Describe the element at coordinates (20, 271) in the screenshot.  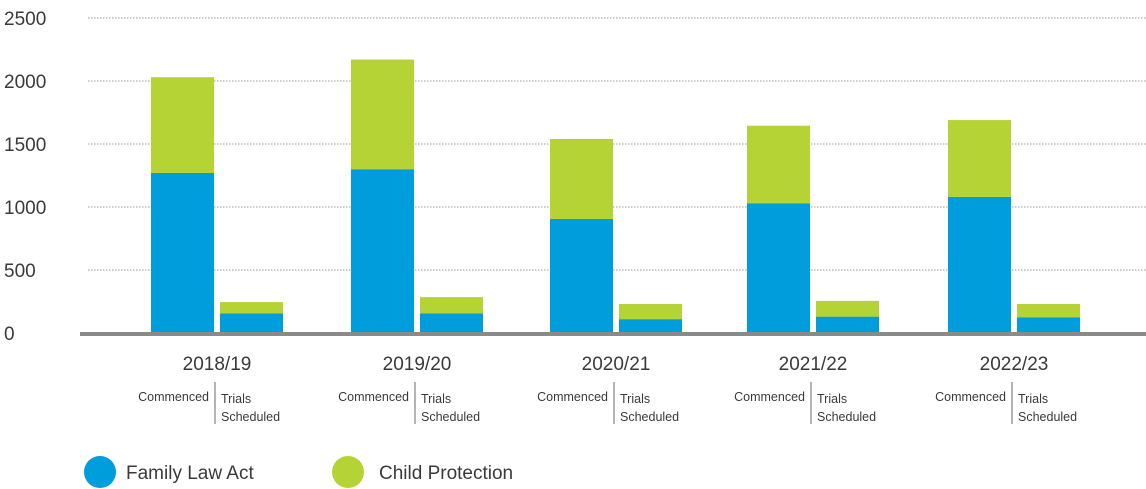
I see `y-tick-label-500: 500` at that location.